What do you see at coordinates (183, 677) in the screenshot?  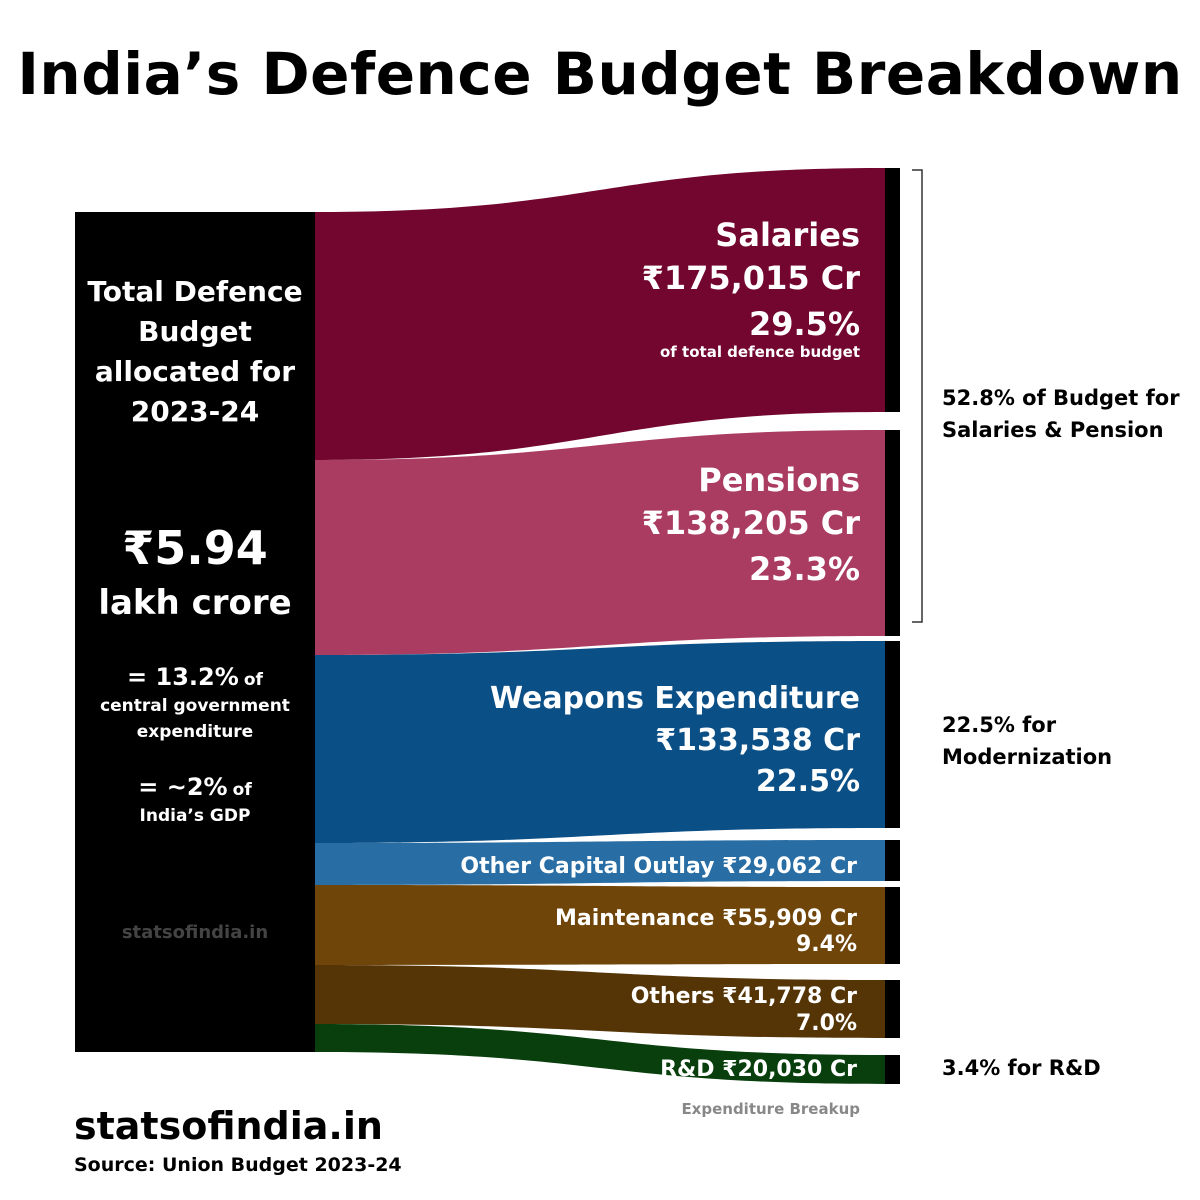 I see `central-expenditure-percent: = 13.2%` at bounding box center [183, 677].